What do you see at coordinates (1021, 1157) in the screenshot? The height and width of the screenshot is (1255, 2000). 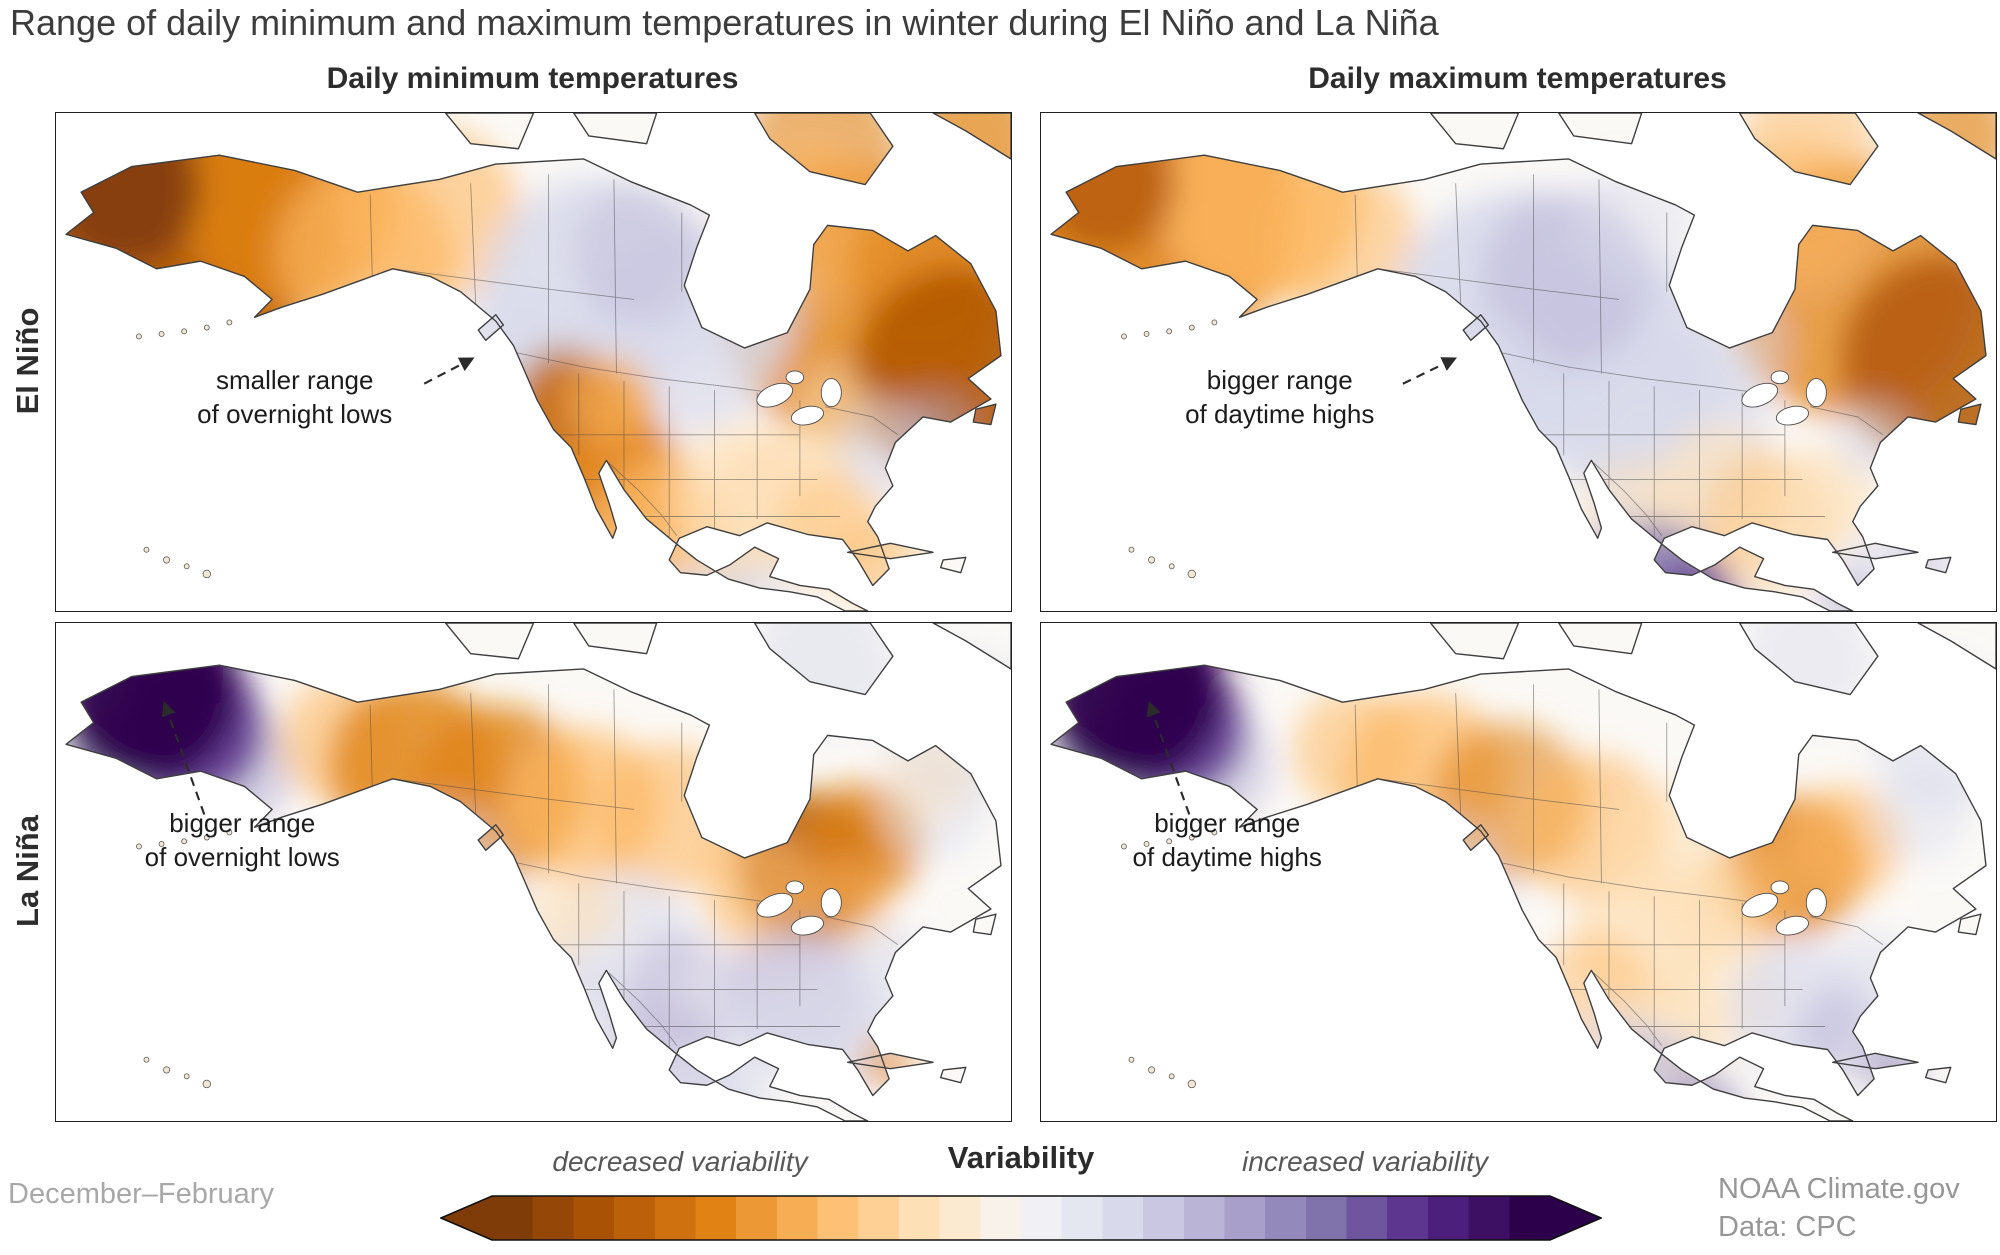 I see `legend-title: Variability` at bounding box center [1021, 1157].